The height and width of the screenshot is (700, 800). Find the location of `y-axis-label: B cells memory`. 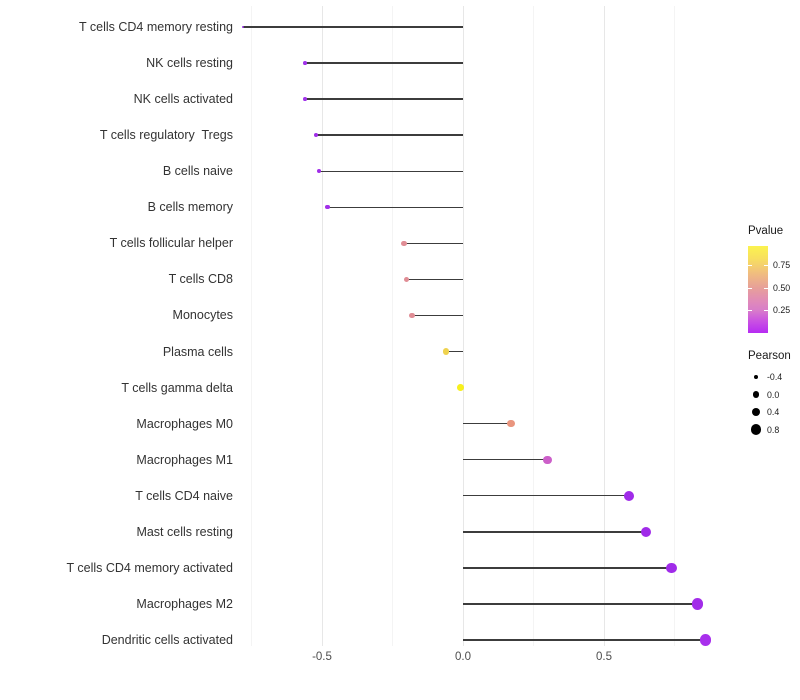

y-axis-label: B cells memory is located at coordinates (190, 207).